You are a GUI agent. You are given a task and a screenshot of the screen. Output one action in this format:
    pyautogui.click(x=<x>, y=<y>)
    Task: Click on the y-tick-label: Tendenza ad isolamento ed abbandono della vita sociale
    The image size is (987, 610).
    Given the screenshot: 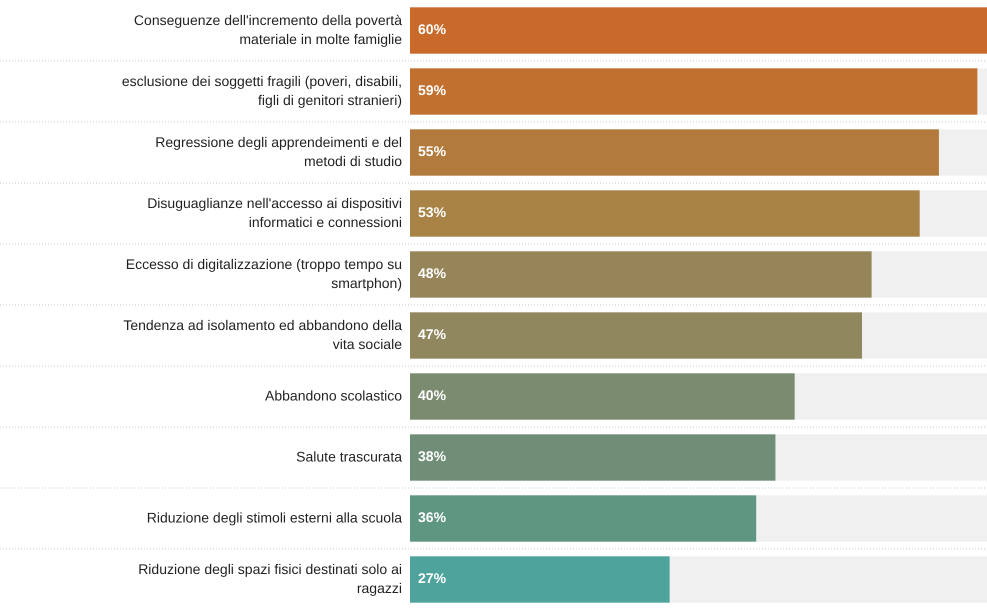 What is the action you would take?
    pyautogui.click(x=262, y=334)
    